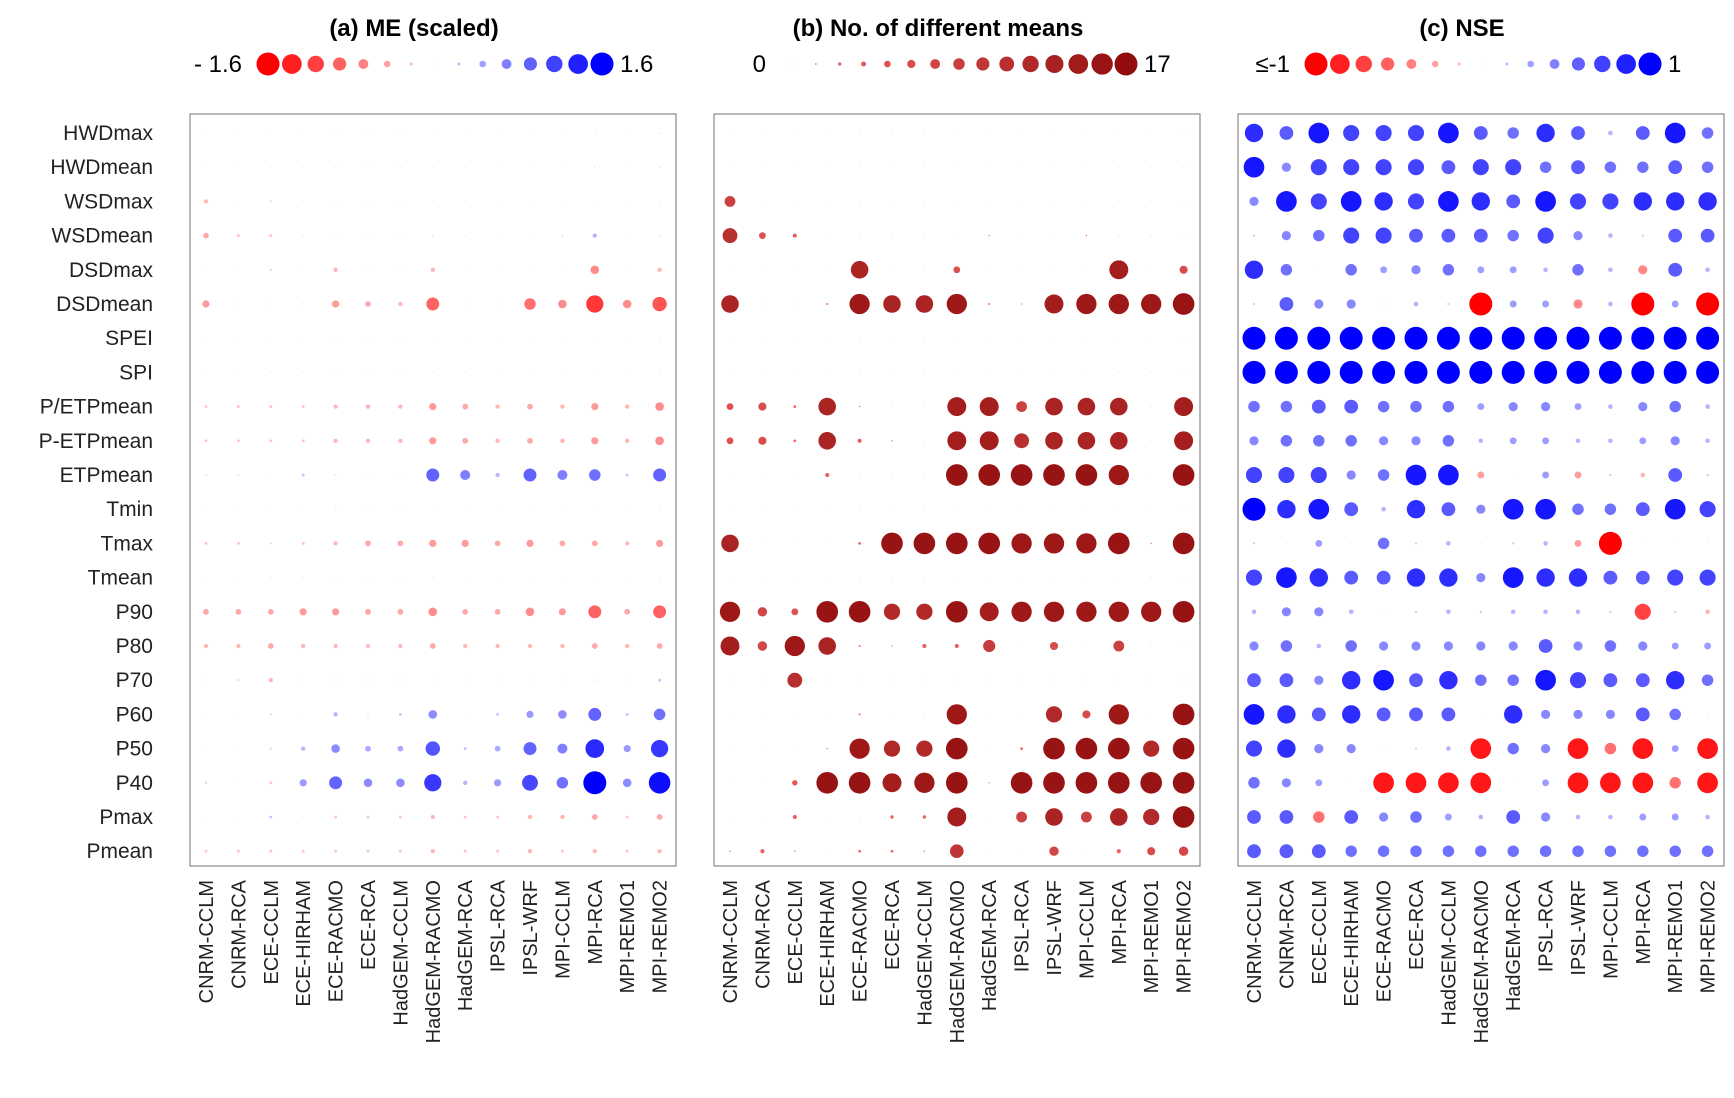 Image resolution: width=1734 pixels, height=1098 pixels. Describe the element at coordinates (859, 646) in the screenshot. I see `bubble-p80-ece-racmo` at that location.